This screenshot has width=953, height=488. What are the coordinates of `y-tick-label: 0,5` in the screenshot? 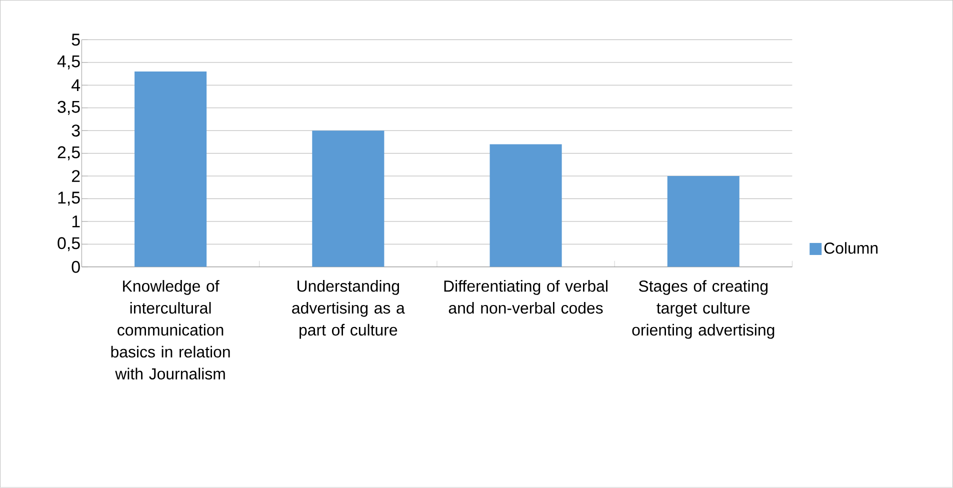 It's located at (69, 244).